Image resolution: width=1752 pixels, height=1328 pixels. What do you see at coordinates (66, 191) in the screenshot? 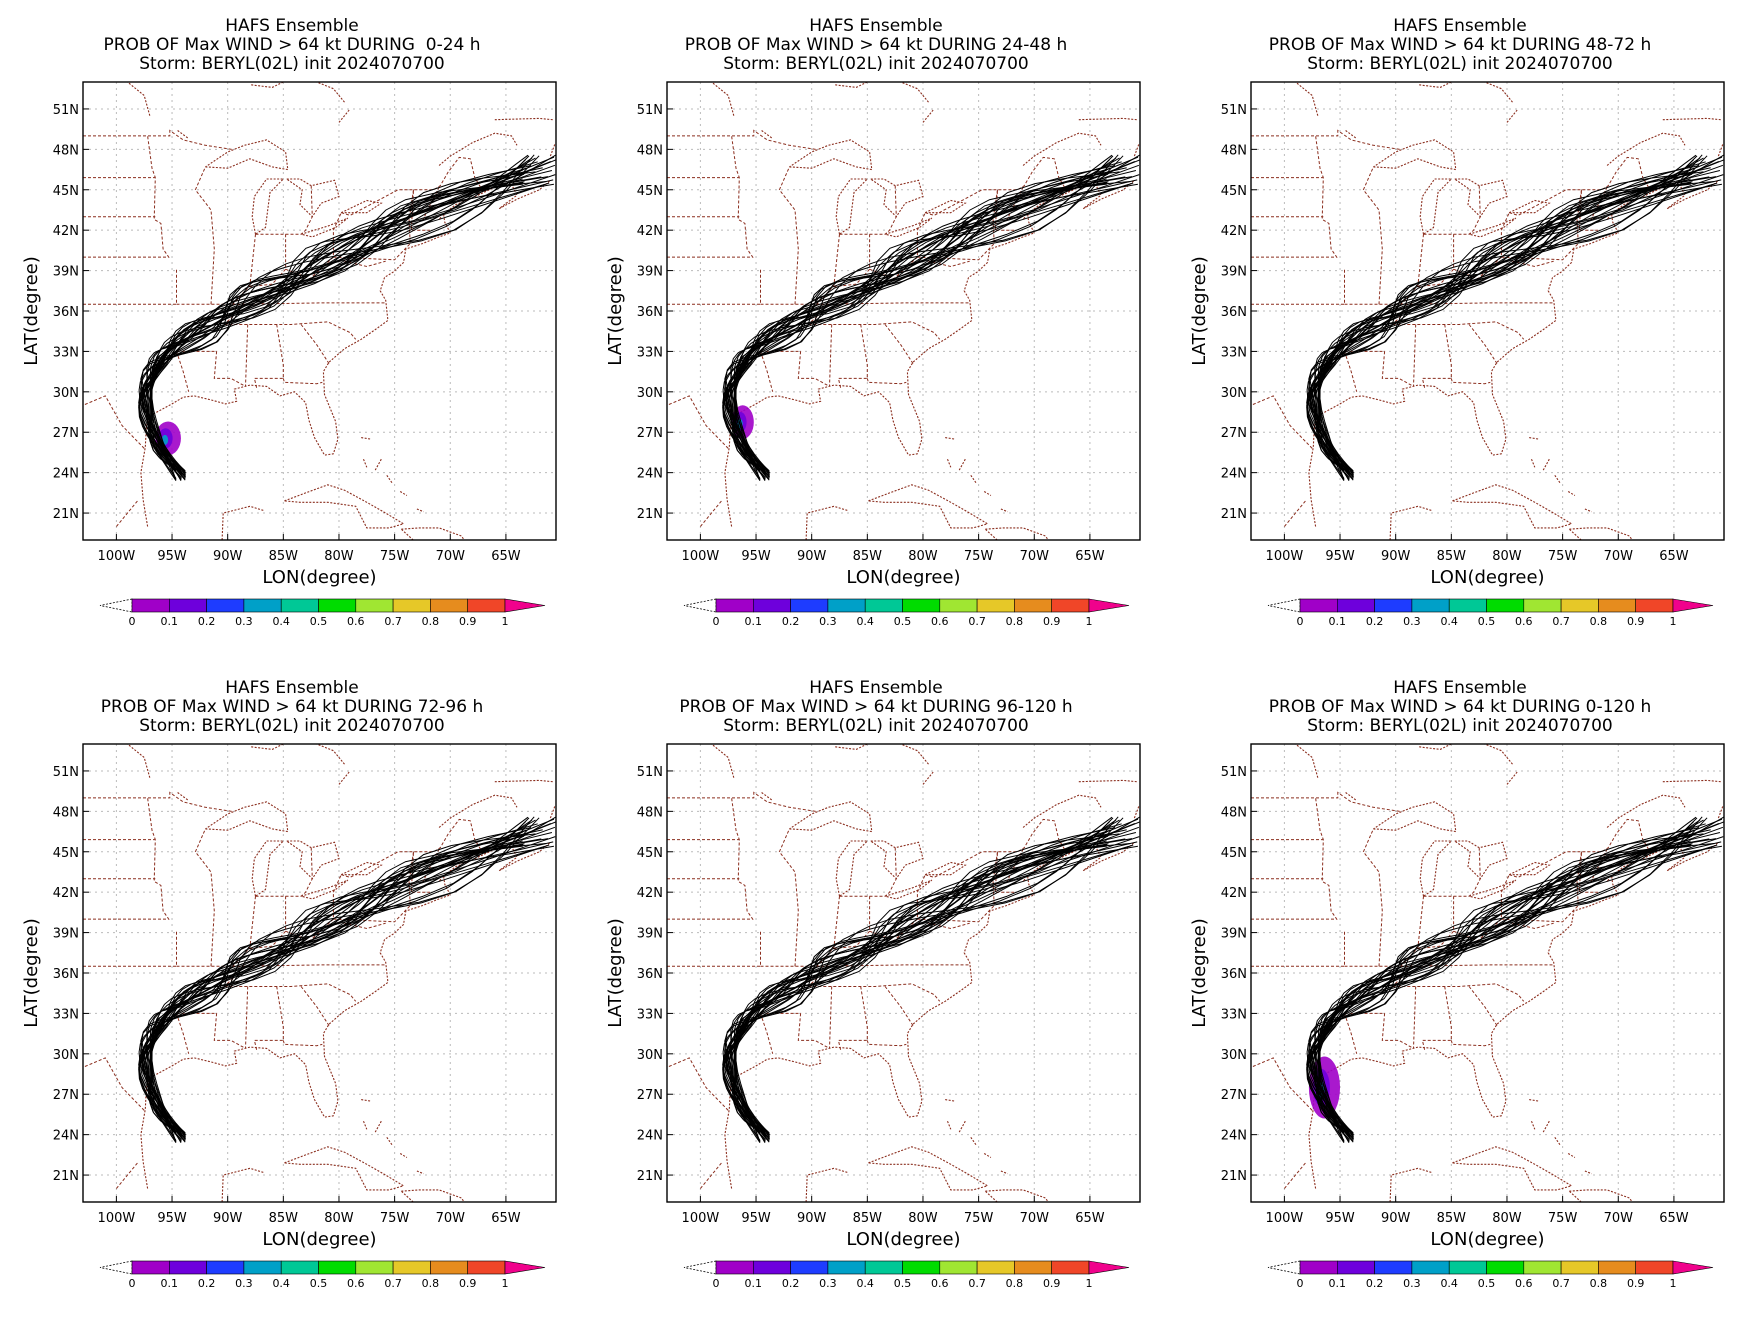
I see `y-tick-label: 45N` at bounding box center [66, 191].